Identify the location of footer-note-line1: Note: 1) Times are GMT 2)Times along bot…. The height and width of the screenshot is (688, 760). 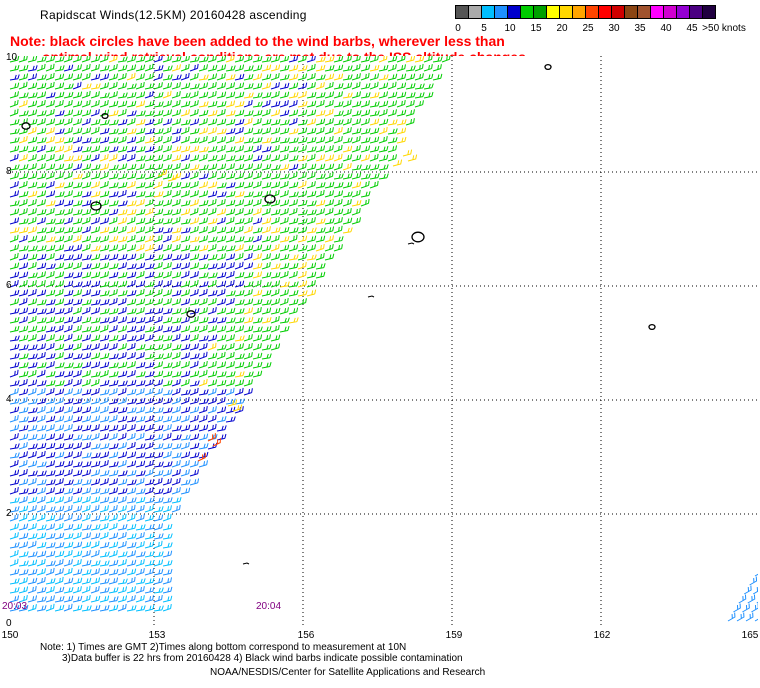
(223, 647).